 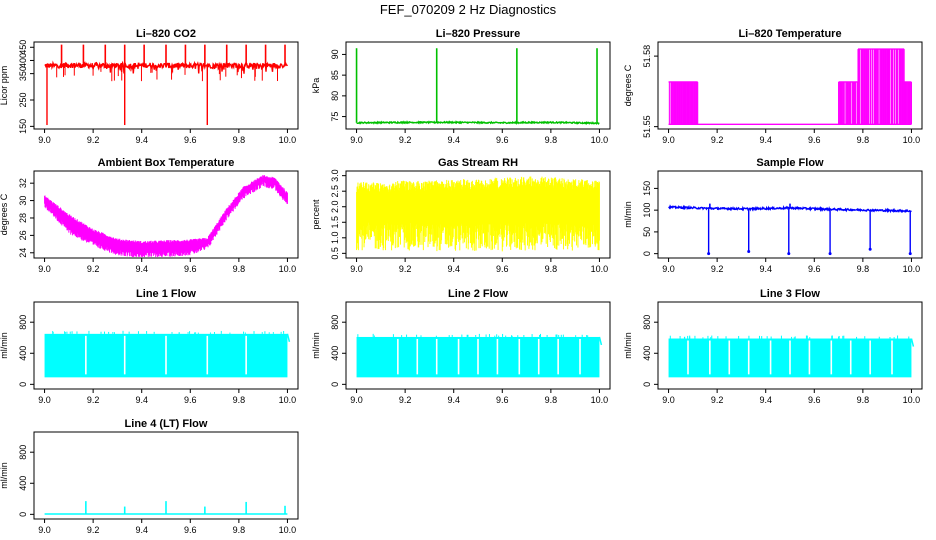 I want to click on y-tick-label: 1.0, so click(x=335, y=238).